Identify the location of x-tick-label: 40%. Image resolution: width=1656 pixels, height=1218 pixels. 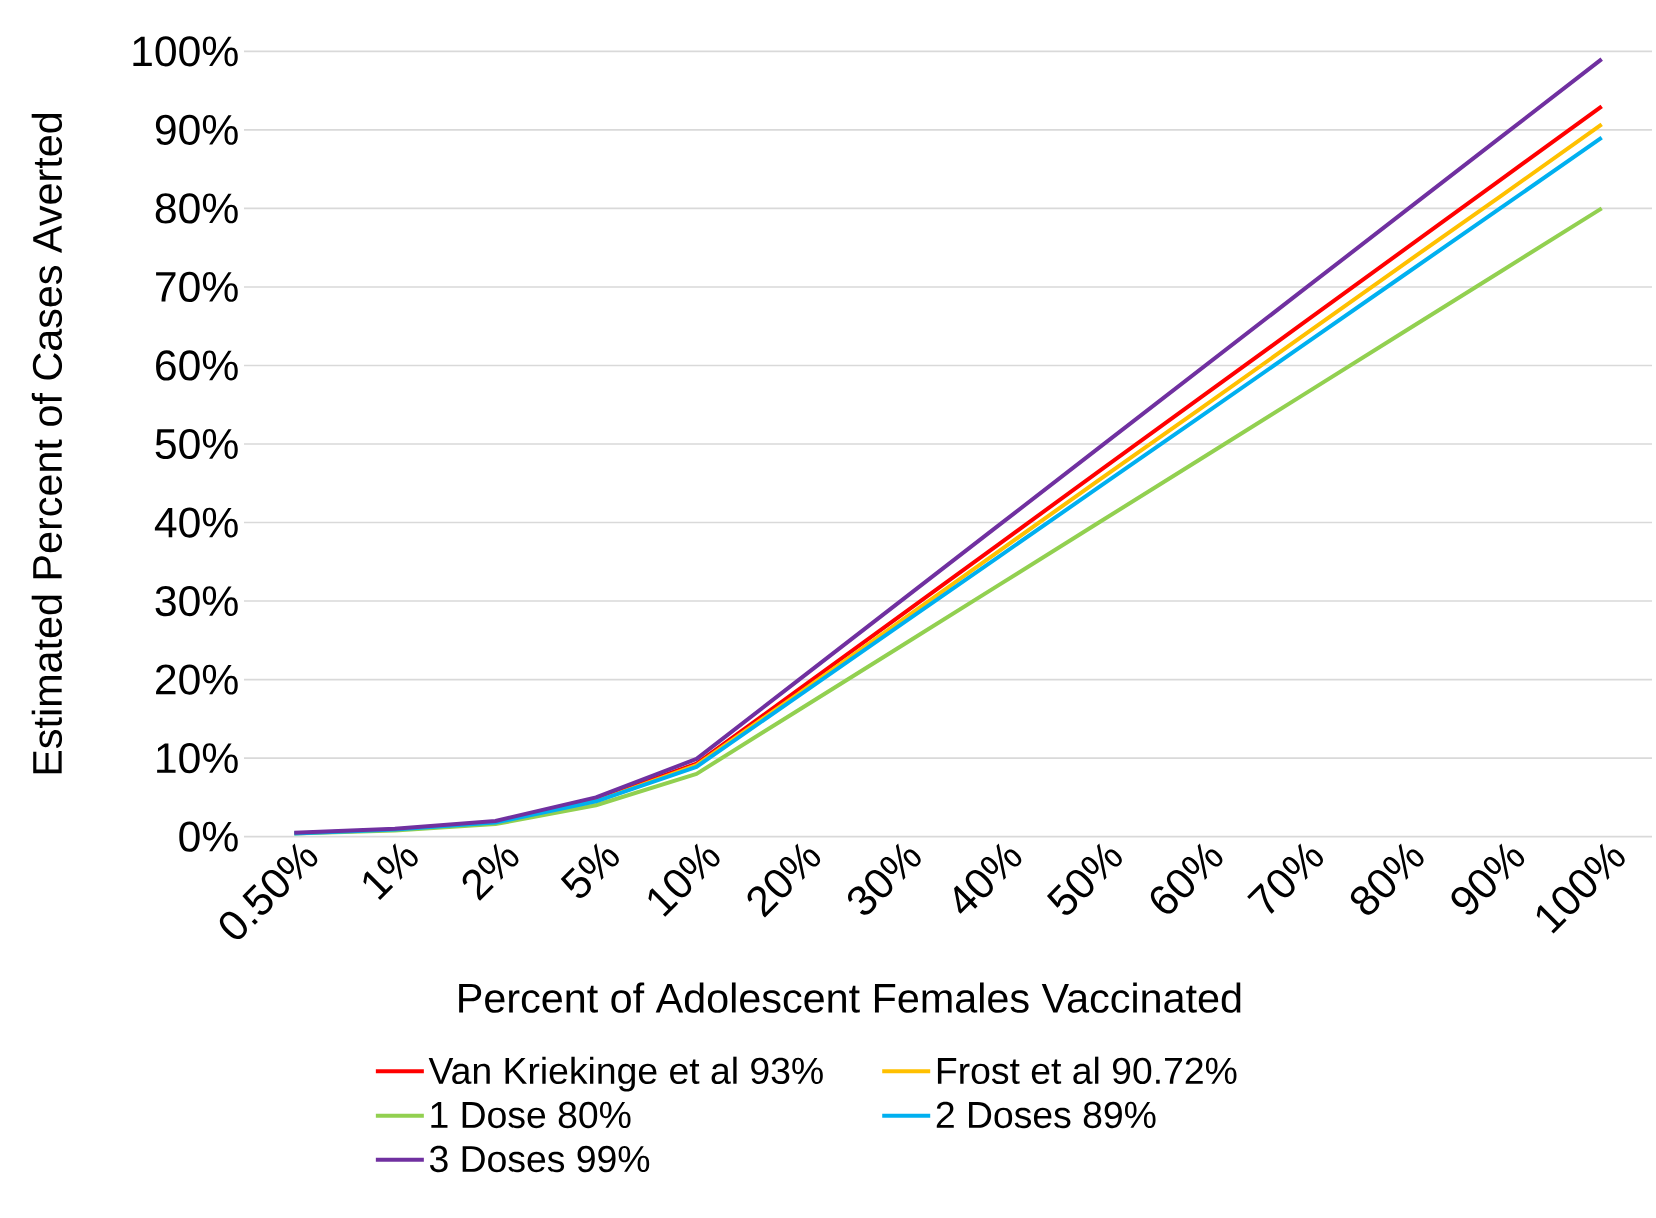
(988, 878).